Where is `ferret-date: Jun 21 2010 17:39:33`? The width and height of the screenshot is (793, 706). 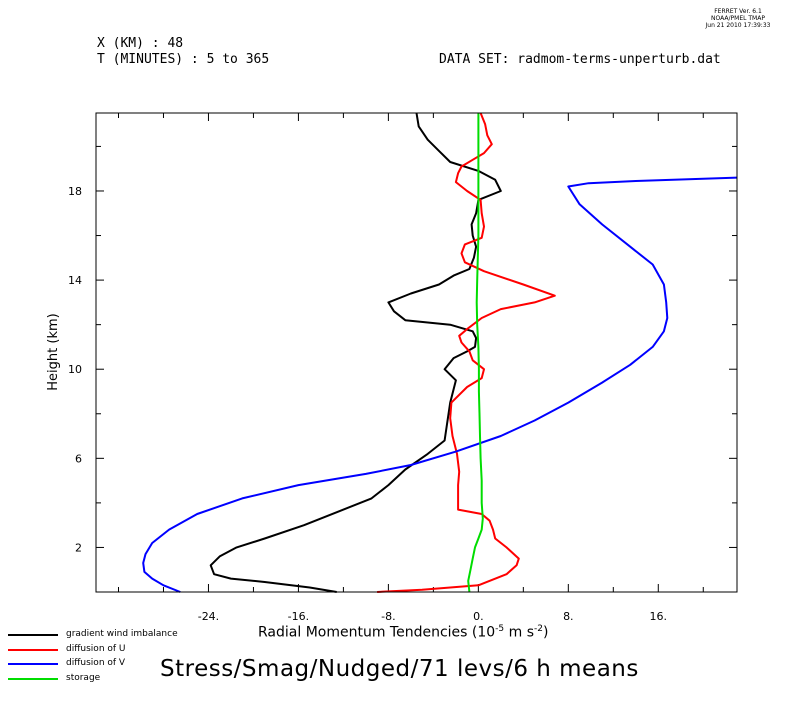
ferret-date: Jun 21 2010 17:39:33 is located at coordinates (738, 25).